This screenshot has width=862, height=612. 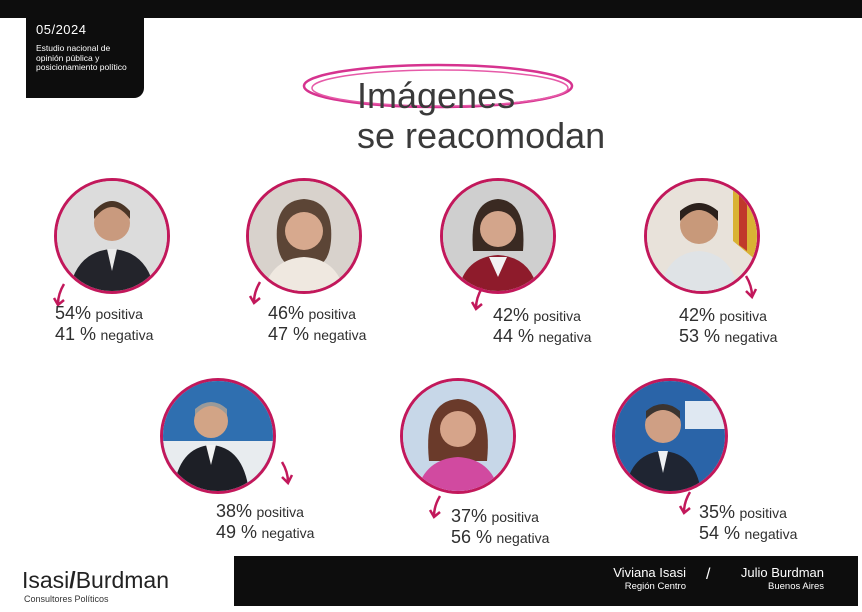 What do you see at coordinates (61, 29) in the screenshot?
I see `report-date: 05/2024` at bounding box center [61, 29].